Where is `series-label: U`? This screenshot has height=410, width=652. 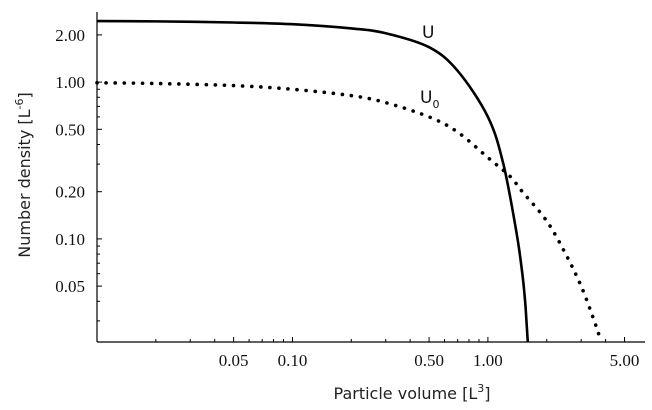 series-label: U is located at coordinates (428, 33).